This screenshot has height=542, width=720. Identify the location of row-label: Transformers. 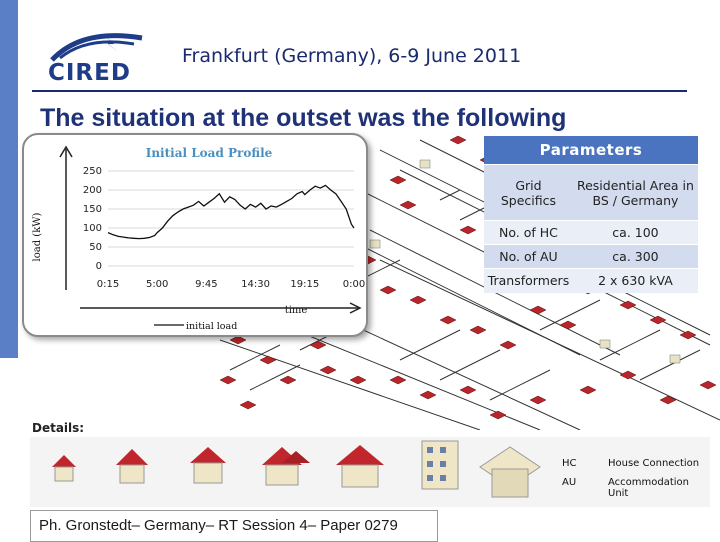
(528, 280).